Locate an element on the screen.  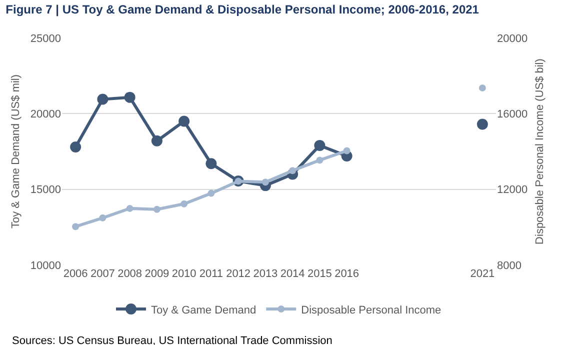
x-tick-label: 2006 is located at coordinates (75, 274).